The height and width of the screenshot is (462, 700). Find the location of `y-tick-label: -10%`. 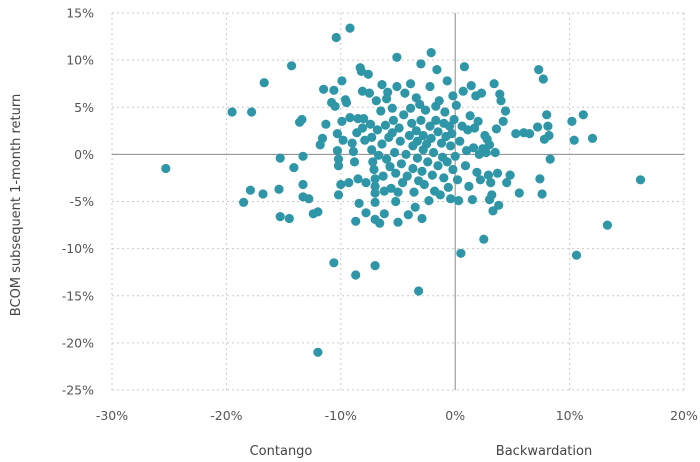

y-tick-label: -10% is located at coordinates (78, 248).